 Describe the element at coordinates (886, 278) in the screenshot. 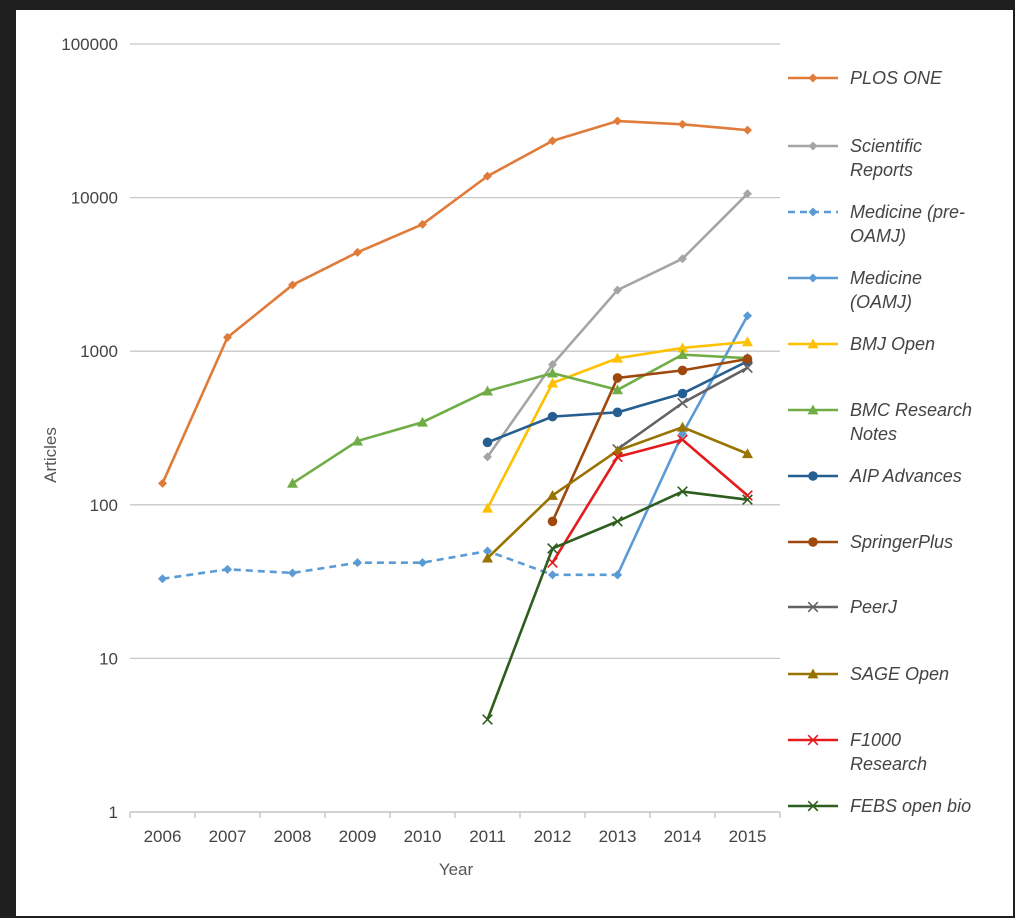

I see `legend-label-line: Medicine` at that location.